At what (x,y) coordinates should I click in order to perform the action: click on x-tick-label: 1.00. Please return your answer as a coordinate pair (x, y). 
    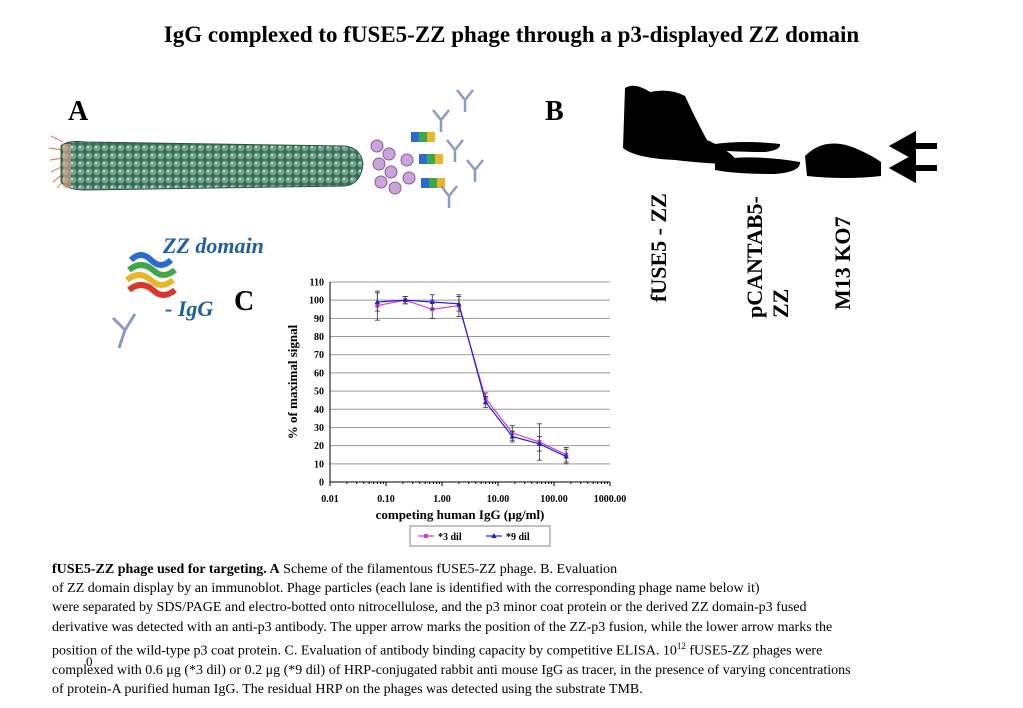
    Looking at the image, I should click on (442, 499).